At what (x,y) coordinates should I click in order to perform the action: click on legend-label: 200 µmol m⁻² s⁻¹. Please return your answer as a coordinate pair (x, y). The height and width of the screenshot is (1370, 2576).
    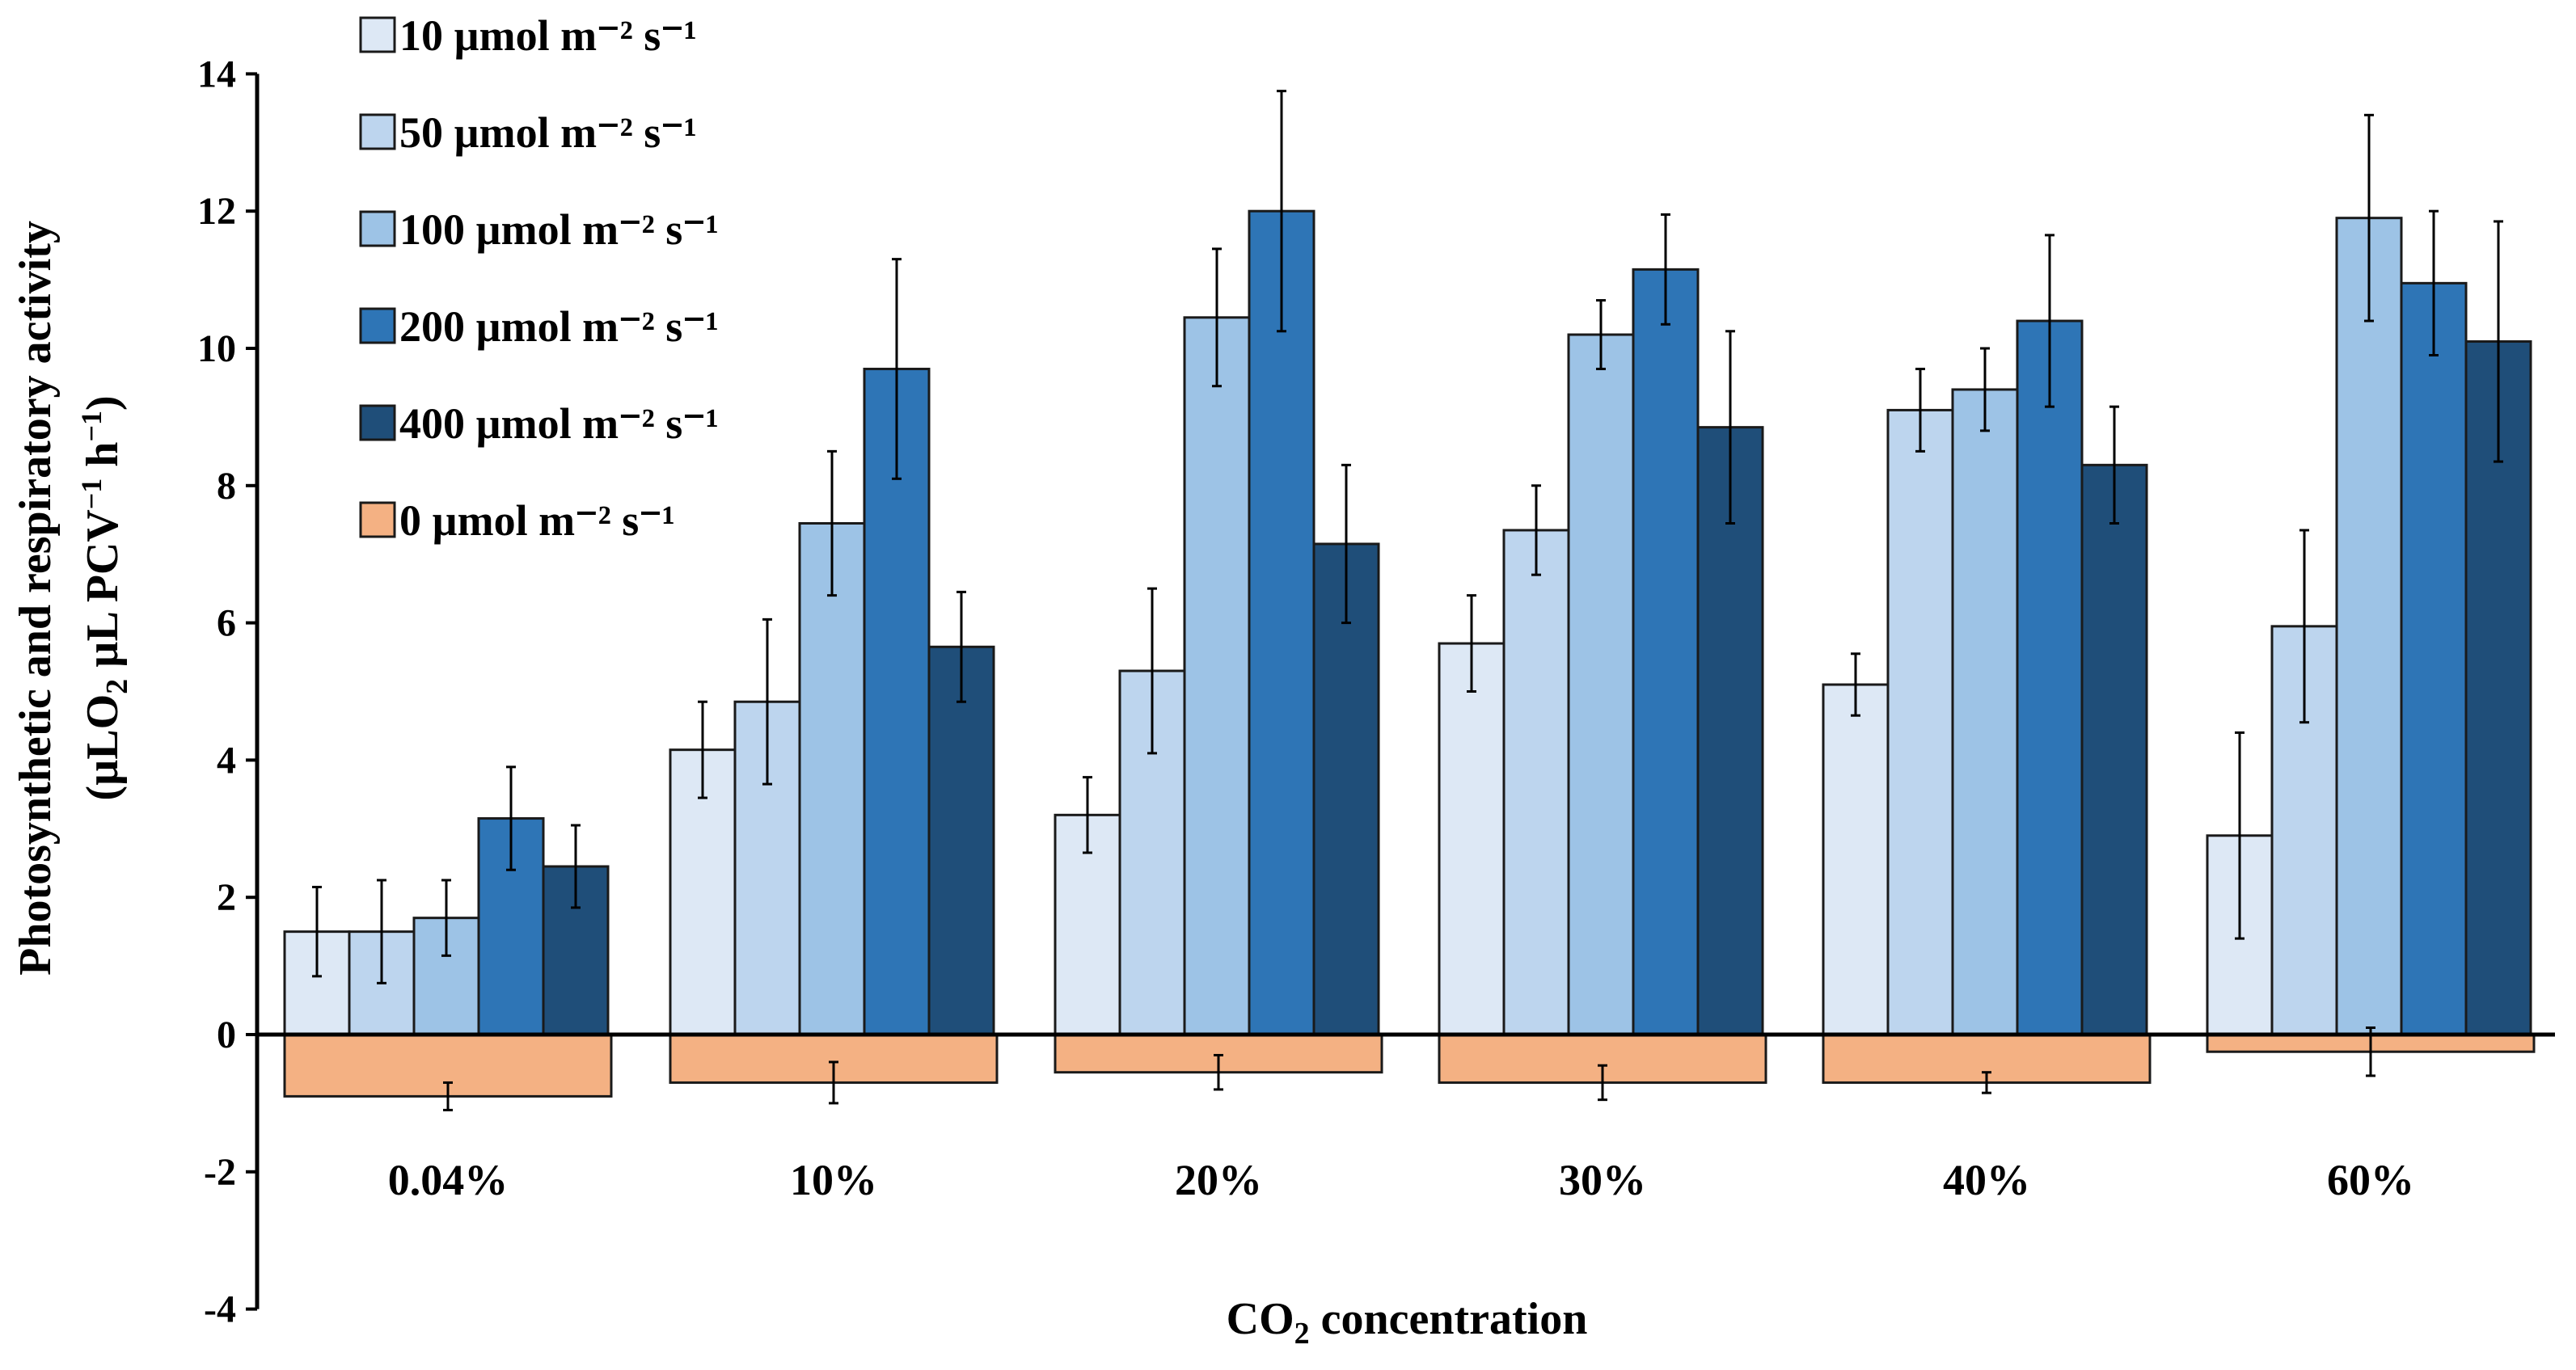
    Looking at the image, I should click on (559, 326).